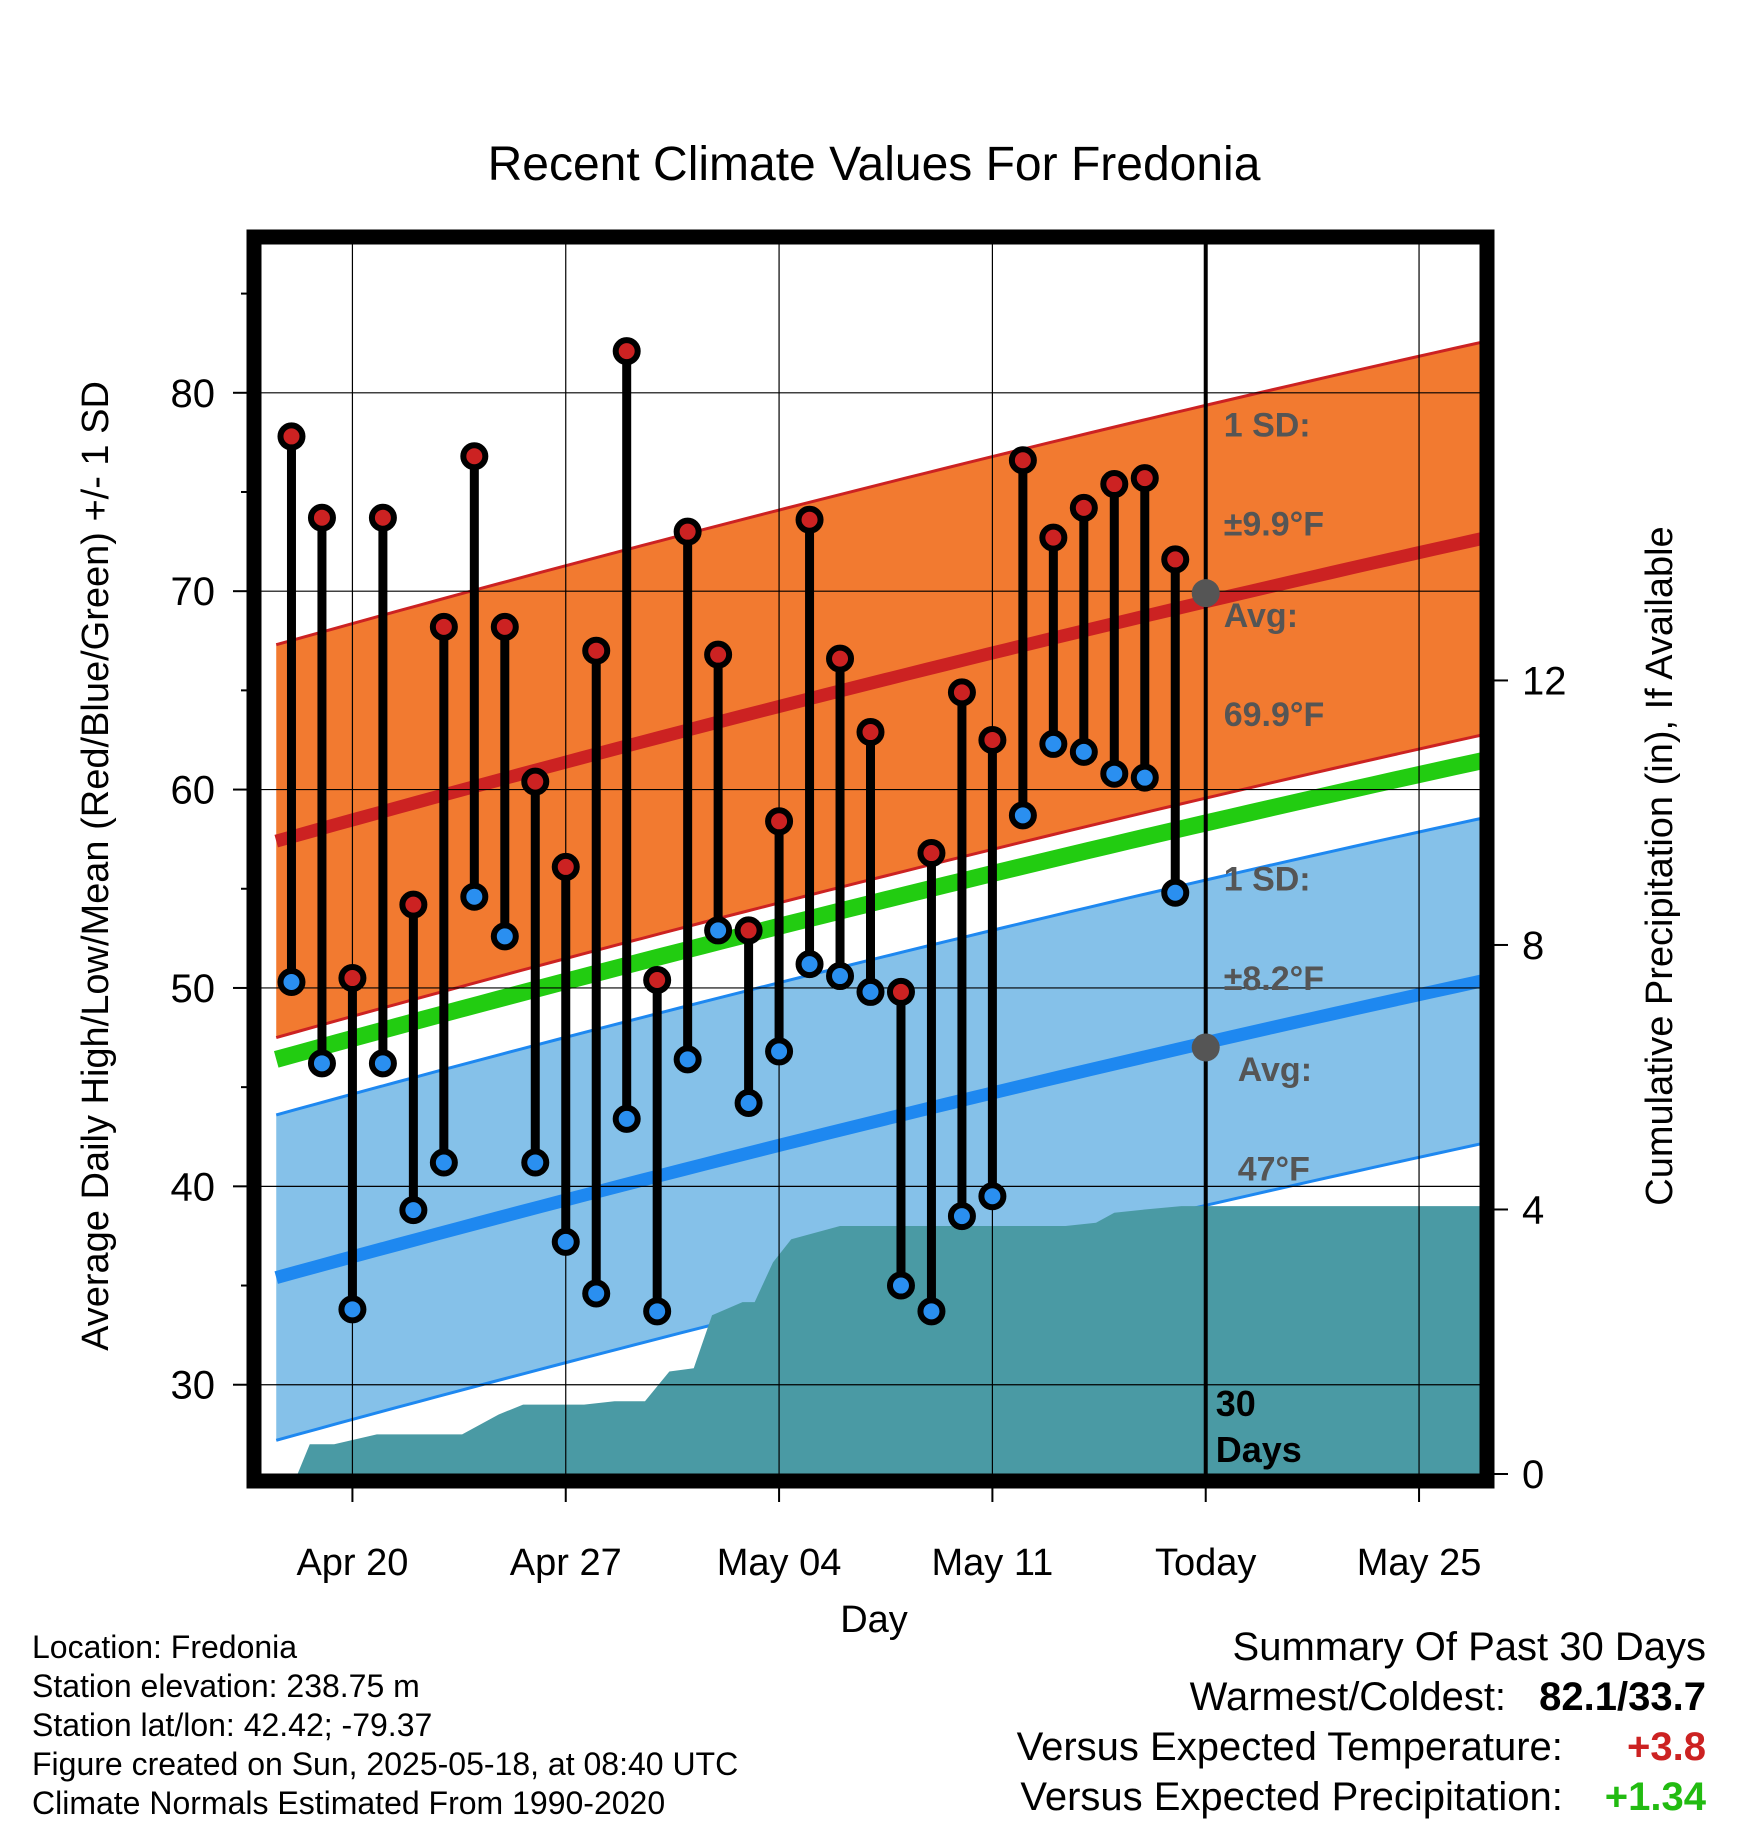 This screenshot has height=1828, width=1748. Describe the element at coordinates (1267, 425) in the screenshot. I see `high-sd-label: 1 SD:` at that location.